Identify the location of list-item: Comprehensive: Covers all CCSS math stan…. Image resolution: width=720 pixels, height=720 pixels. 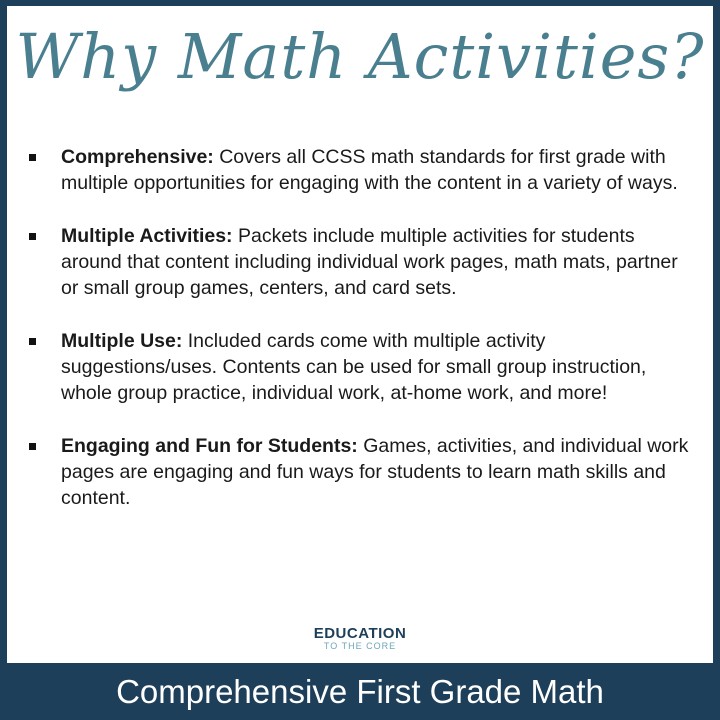
(362, 170).